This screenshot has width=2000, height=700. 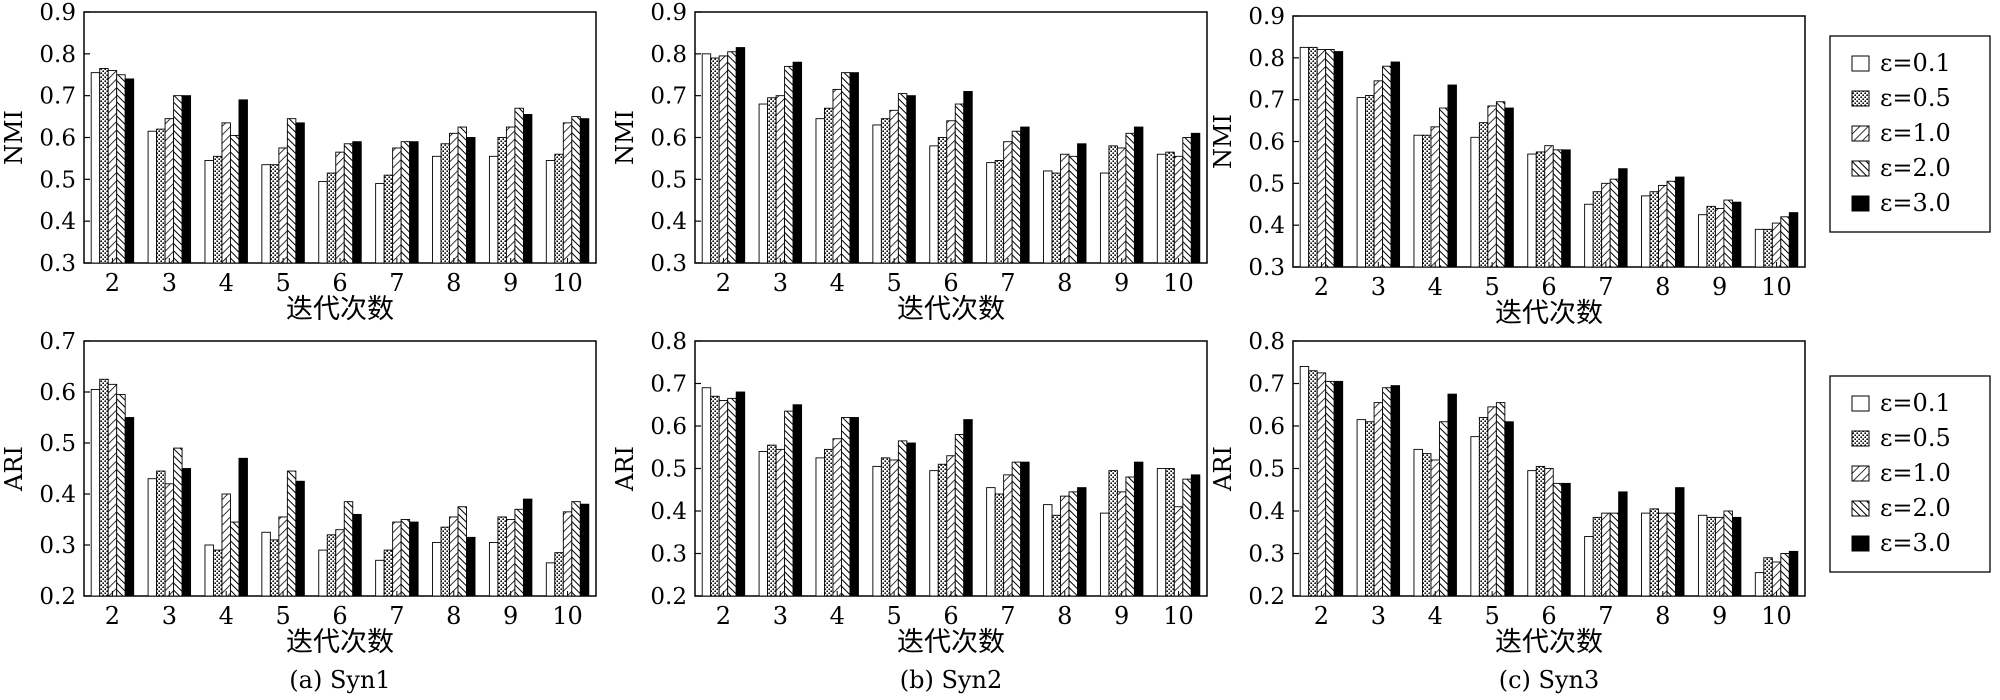 What do you see at coordinates (169, 283) in the screenshot?
I see `x-tick-label: 3` at bounding box center [169, 283].